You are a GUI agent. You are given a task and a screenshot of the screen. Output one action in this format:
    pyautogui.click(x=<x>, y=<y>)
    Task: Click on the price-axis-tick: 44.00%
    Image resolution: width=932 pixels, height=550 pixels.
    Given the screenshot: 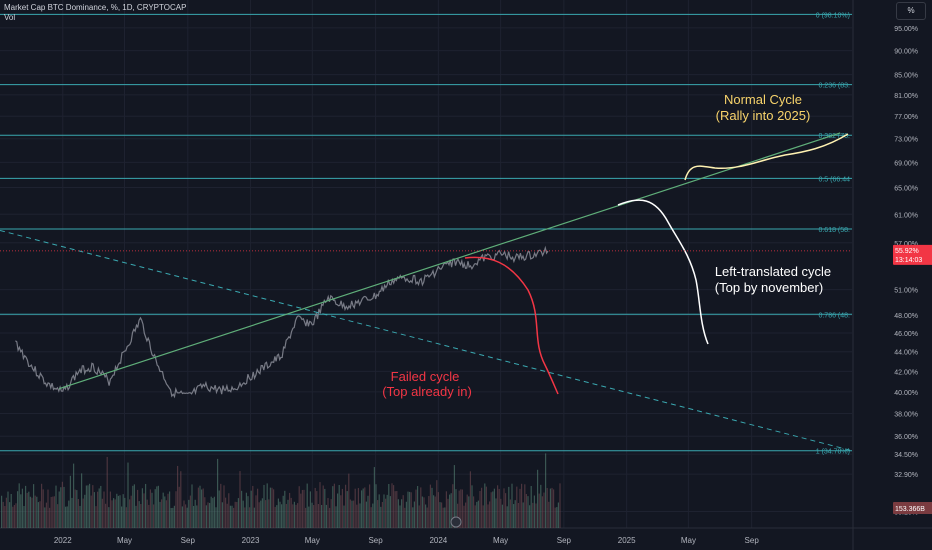 What is the action you would take?
    pyautogui.click(x=906, y=353)
    